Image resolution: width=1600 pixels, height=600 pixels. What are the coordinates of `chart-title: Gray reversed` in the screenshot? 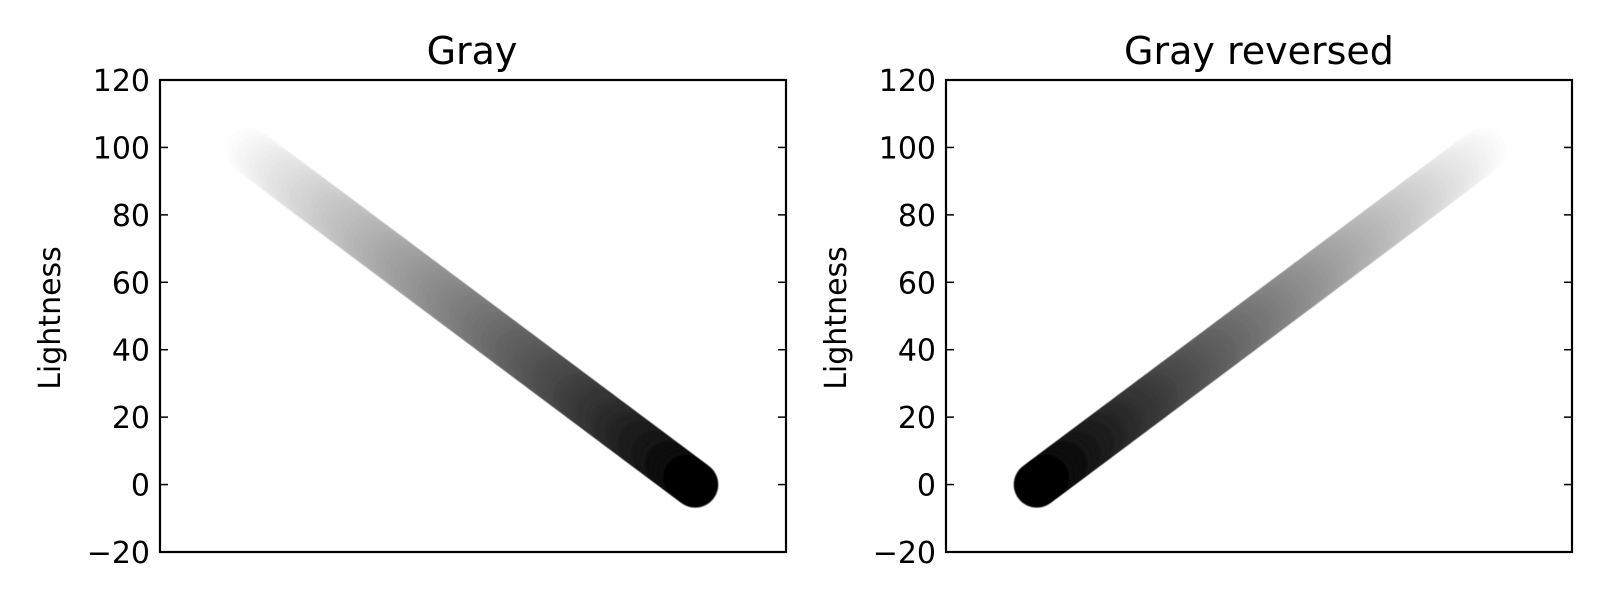 It's located at (1259, 51).